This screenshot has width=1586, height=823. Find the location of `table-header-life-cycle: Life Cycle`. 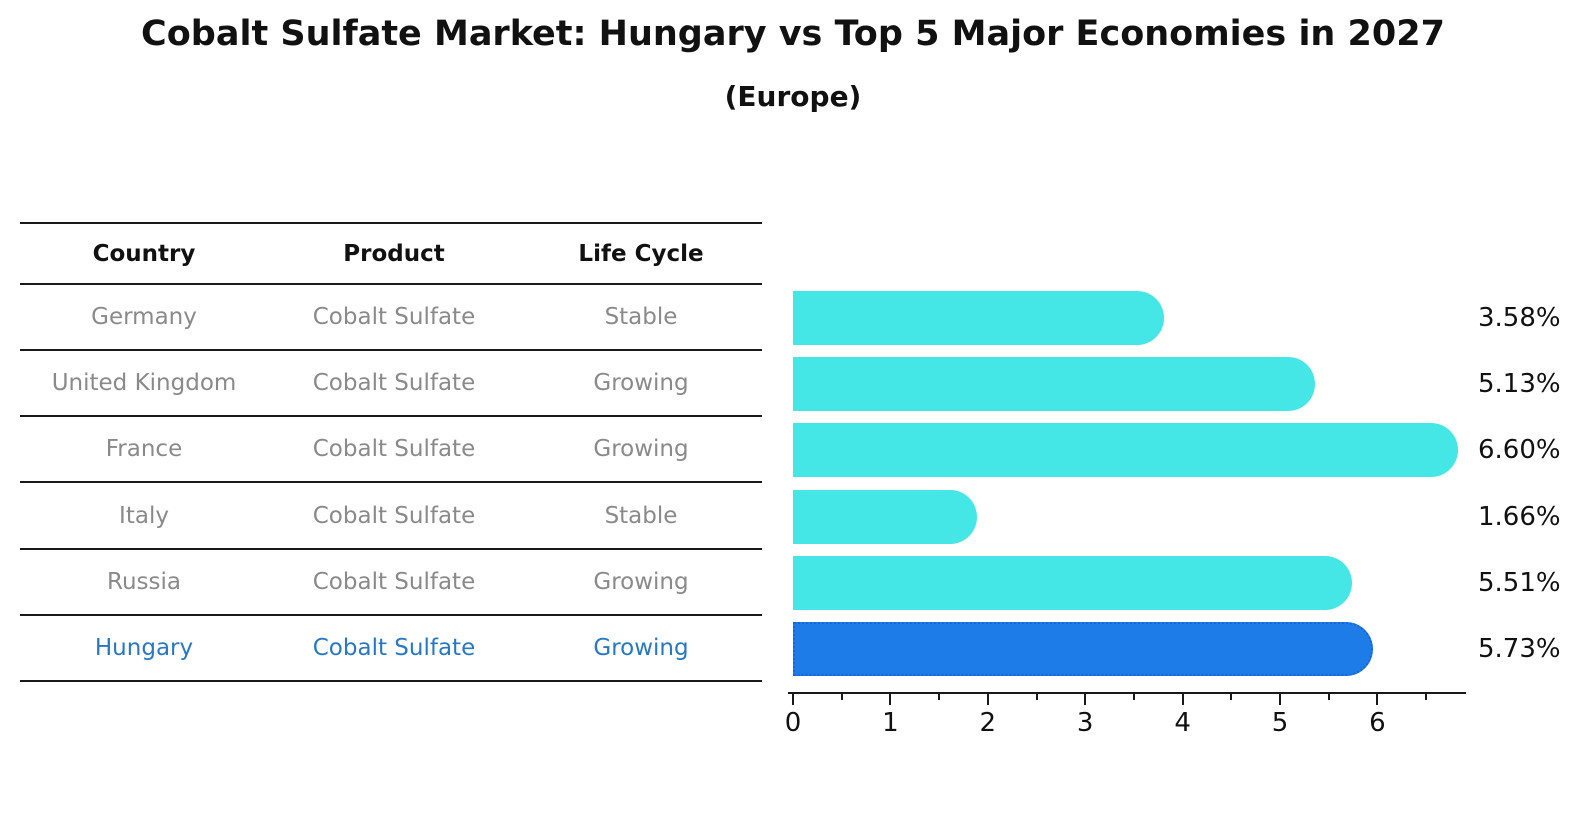

table-header-life-cycle: Life Cycle is located at coordinates (641, 253).